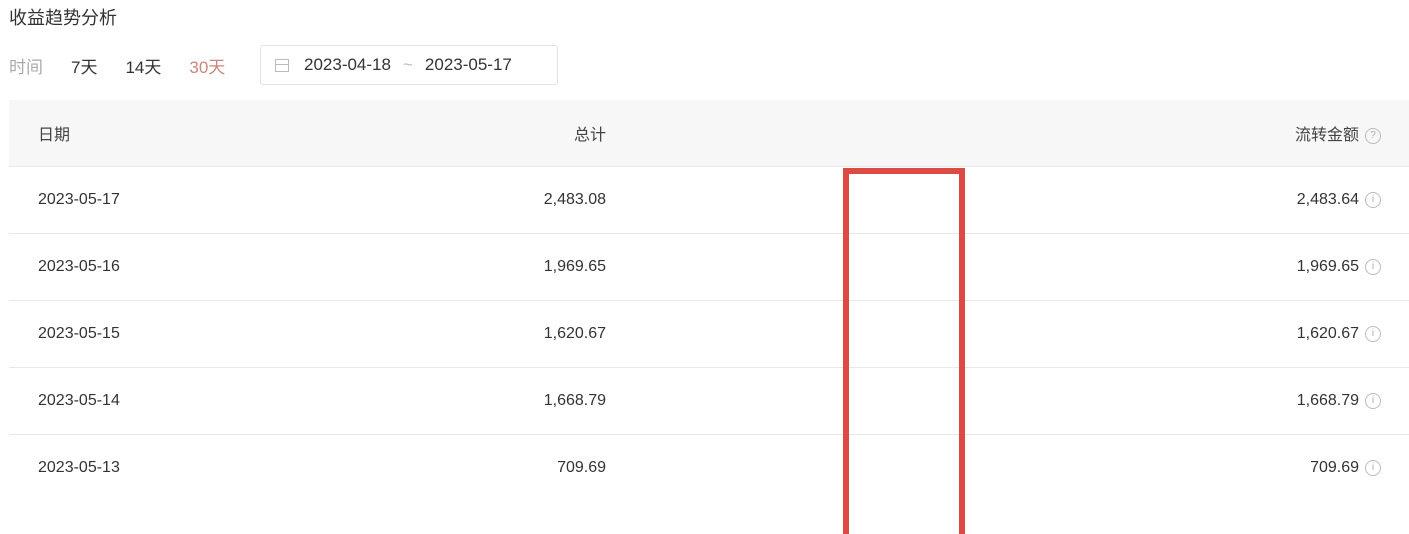 The image size is (1409, 534). I want to click on cell-amount: 1,620.67 i, so click(1244, 334).